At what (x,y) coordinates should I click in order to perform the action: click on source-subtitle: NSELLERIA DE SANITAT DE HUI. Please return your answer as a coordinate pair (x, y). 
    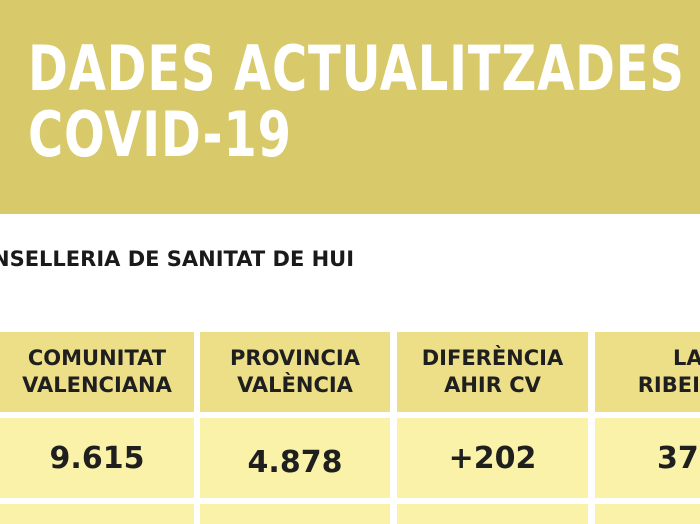
    Looking at the image, I should click on (177, 259).